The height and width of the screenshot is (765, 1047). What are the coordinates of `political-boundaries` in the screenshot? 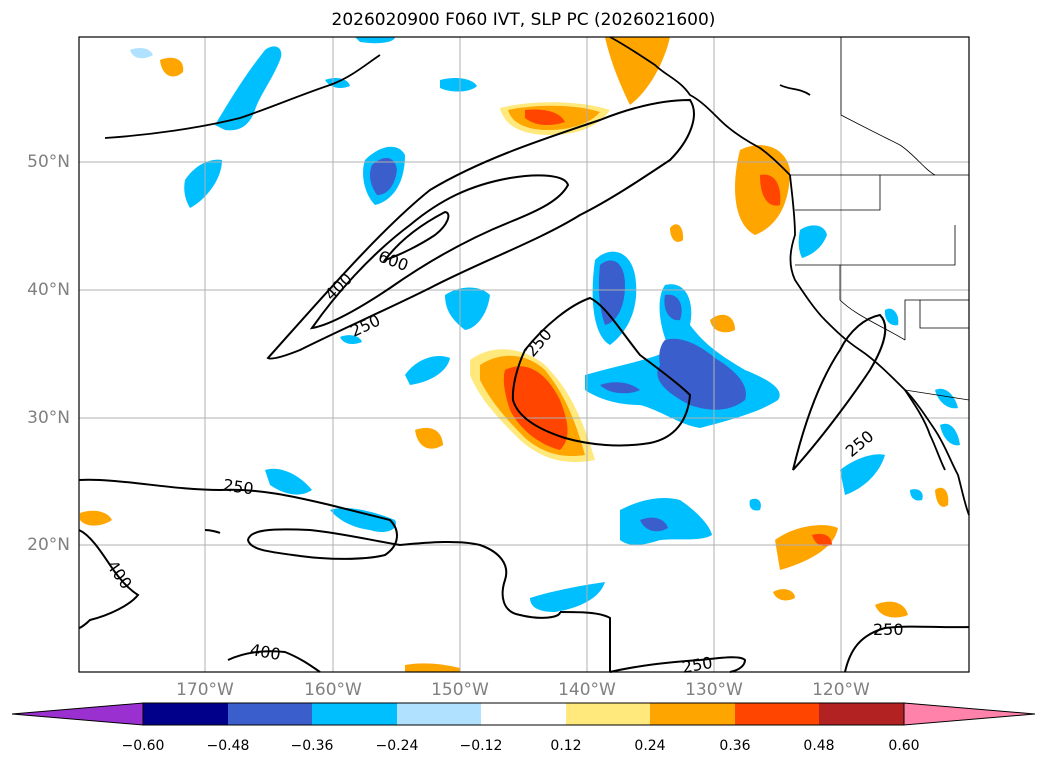 It's located at (880, 219).